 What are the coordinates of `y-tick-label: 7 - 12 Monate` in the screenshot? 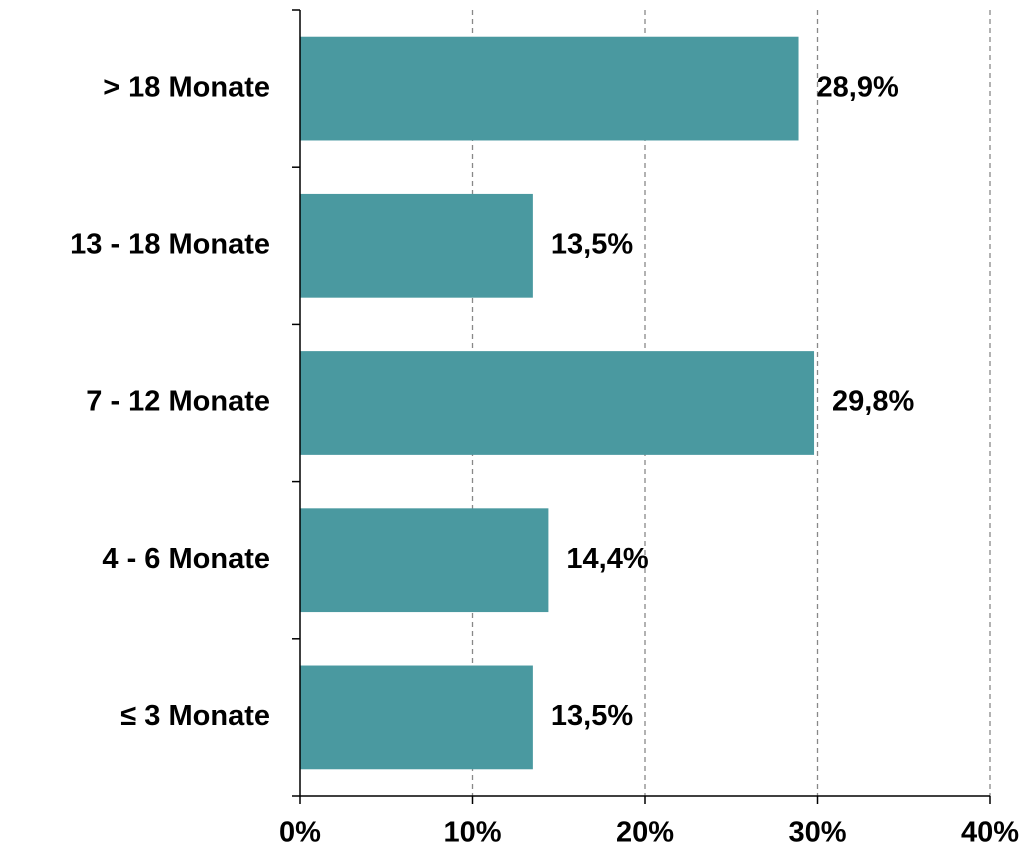 It's located at (178, 402).